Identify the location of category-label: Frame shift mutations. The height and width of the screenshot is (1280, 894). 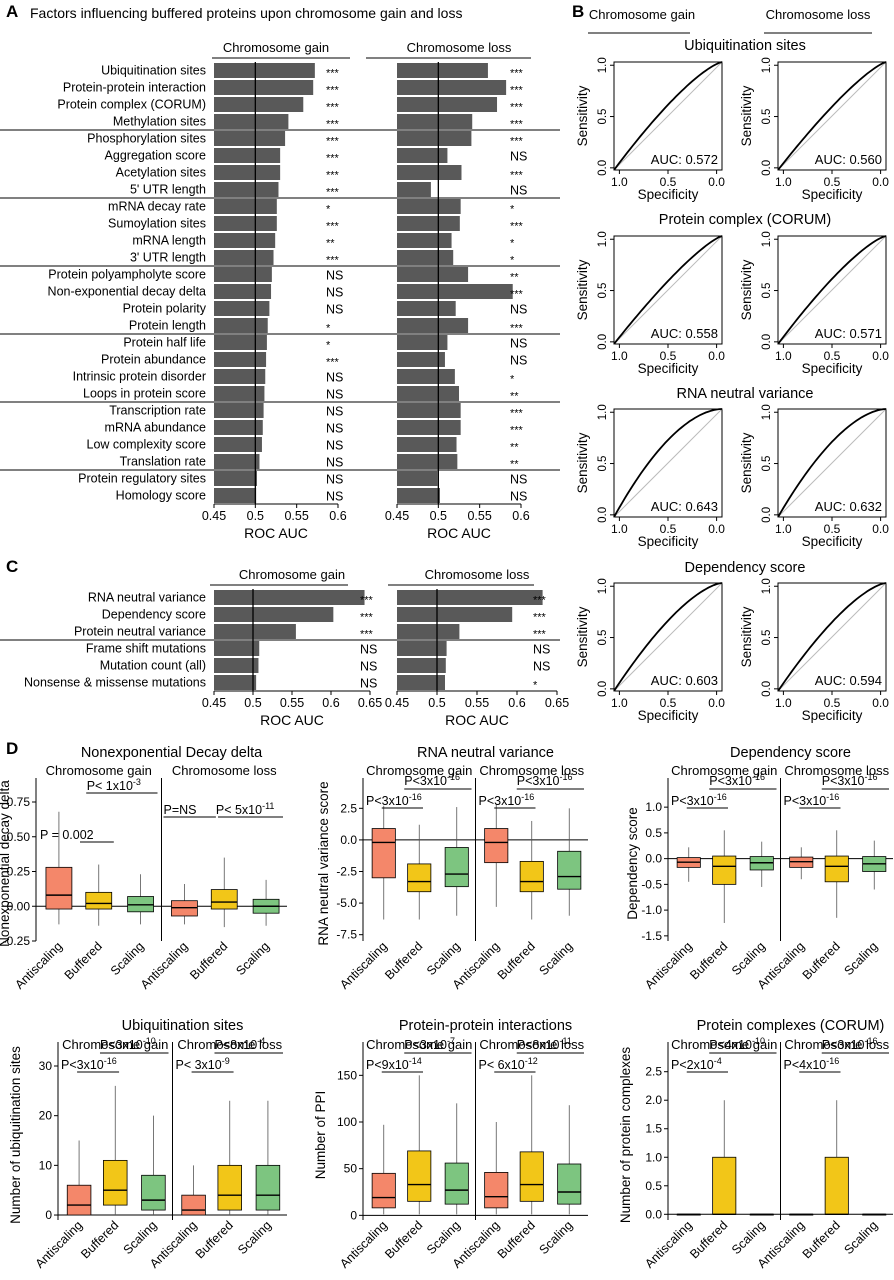
(146, 649).